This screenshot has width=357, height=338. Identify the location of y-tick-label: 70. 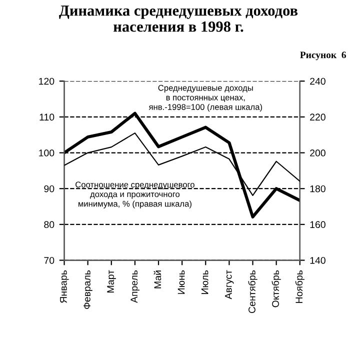
(49, 260).